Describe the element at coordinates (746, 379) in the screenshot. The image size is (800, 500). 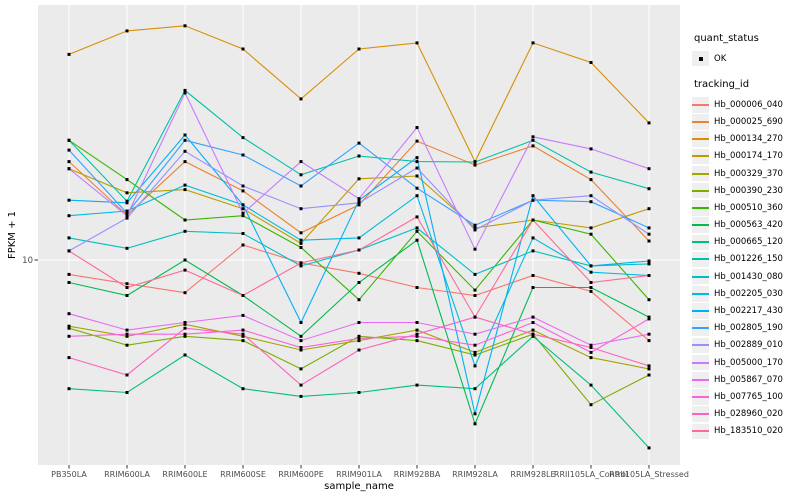
I see `legend-item-tracking-id: Hb_005867_070` at that location.